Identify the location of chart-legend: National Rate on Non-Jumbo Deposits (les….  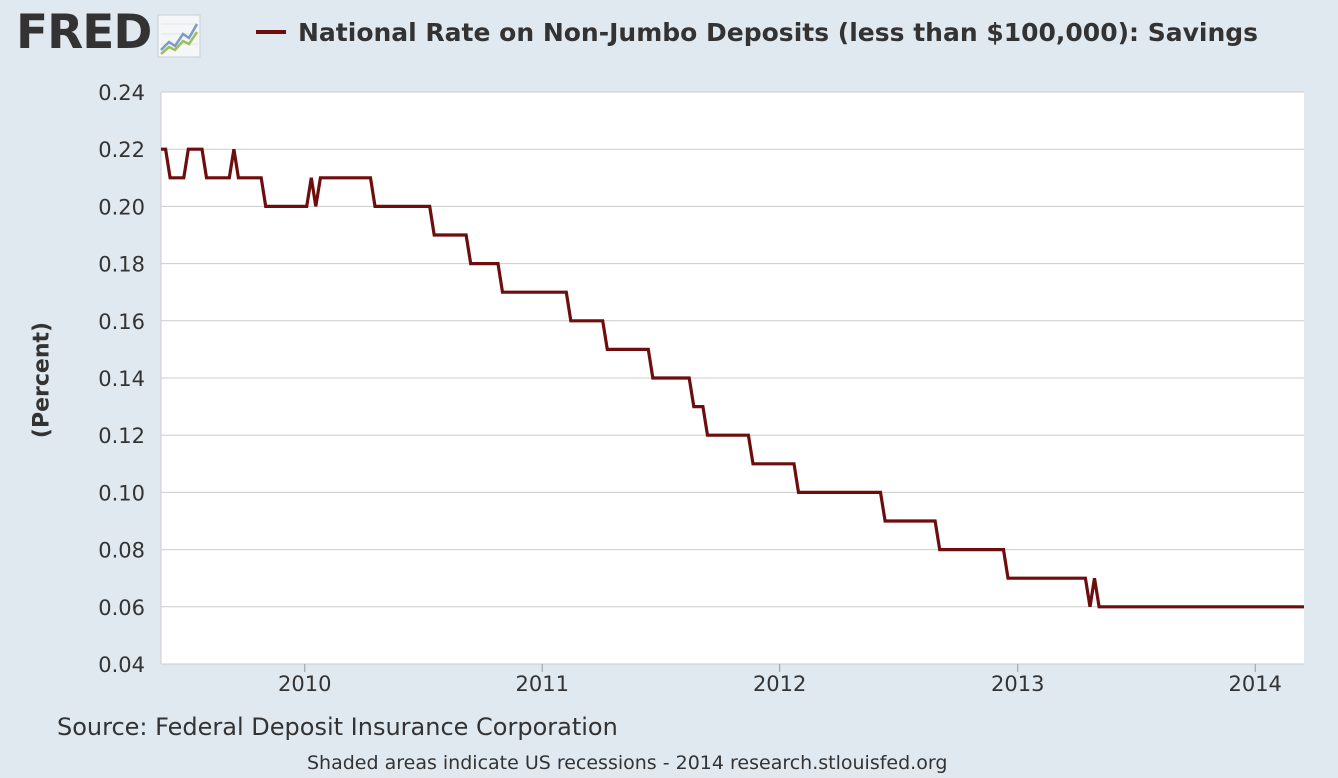
(757, 32).